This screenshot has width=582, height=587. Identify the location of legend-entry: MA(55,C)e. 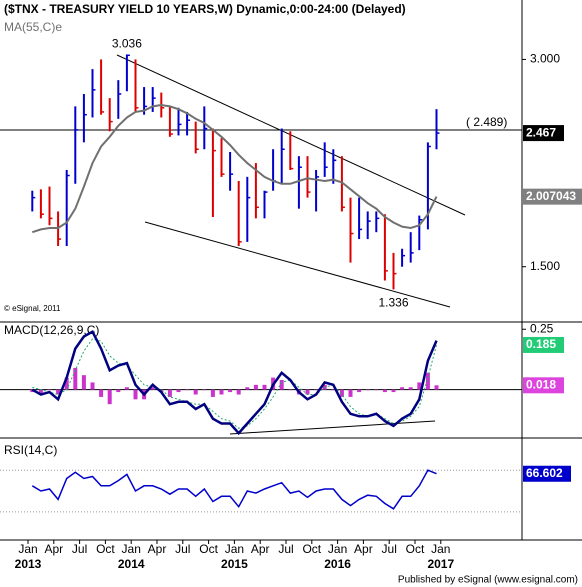
(33, 27).